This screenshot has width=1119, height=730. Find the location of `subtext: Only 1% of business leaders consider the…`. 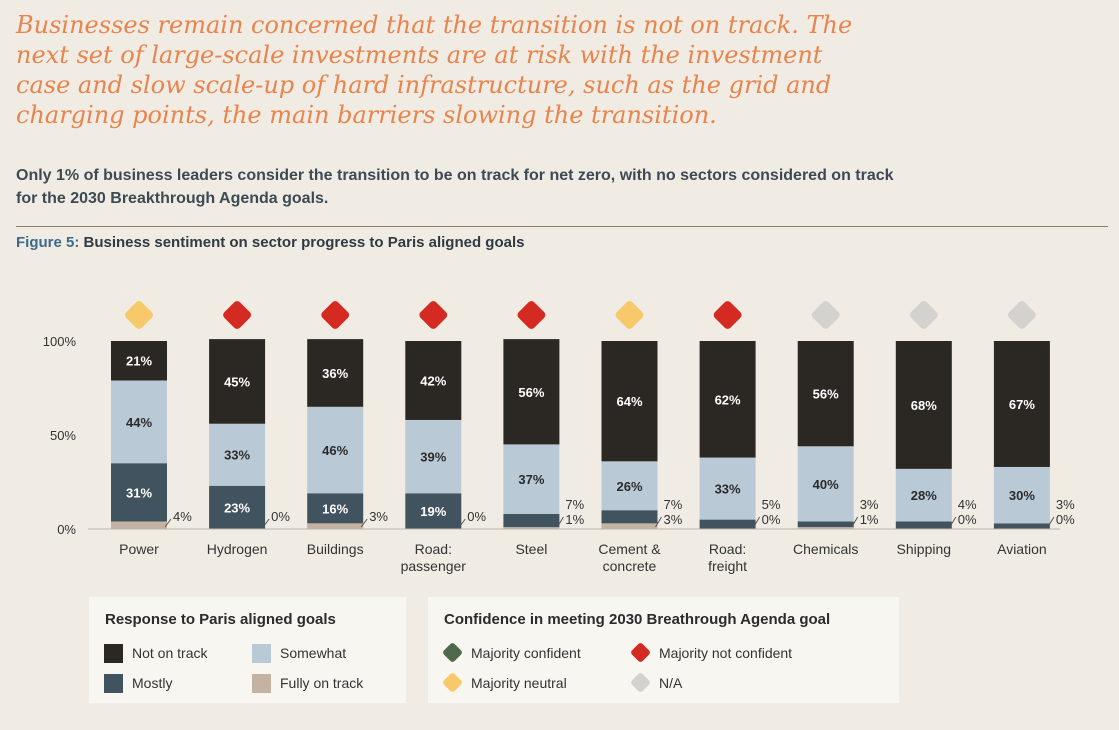

subtext: Only 1% of business leaders consider the… is located at coordinates (455, 187).